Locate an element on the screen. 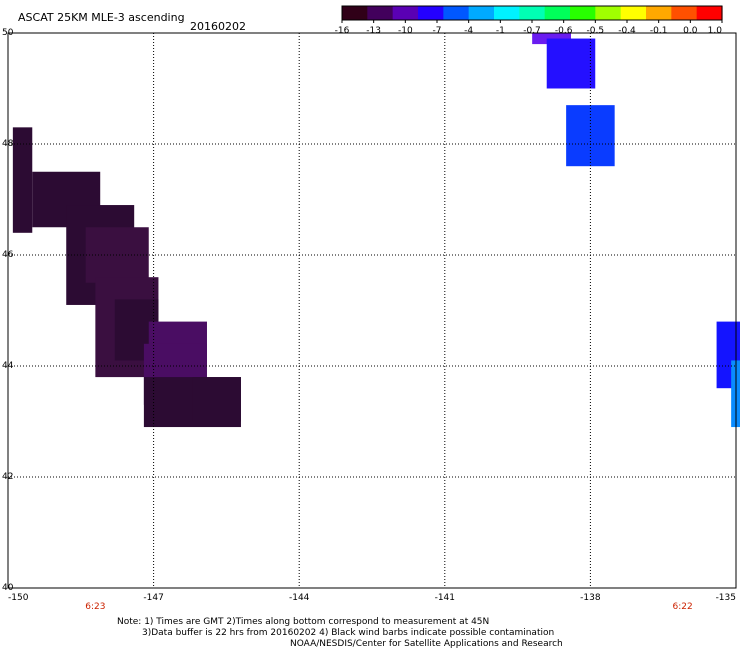 The height and width of the screenshot is (650, 740). colorbar is located at coordinates (532, 14).